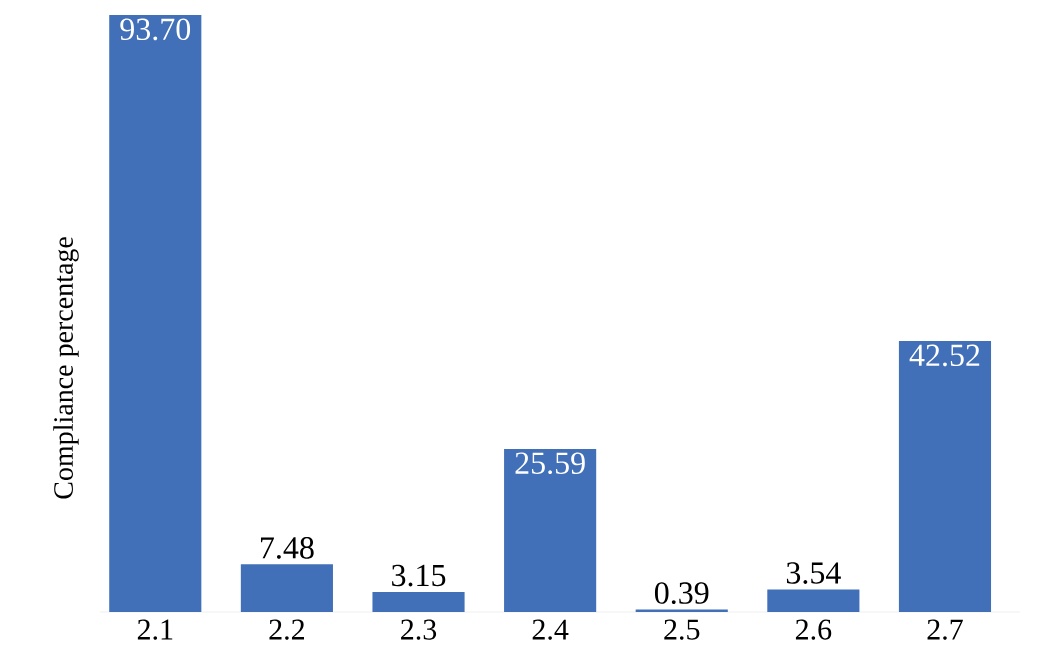 The height and width of the screenshot is (668, 1050). I want to click on x-tick-label: 2.4, so click(550, 629).